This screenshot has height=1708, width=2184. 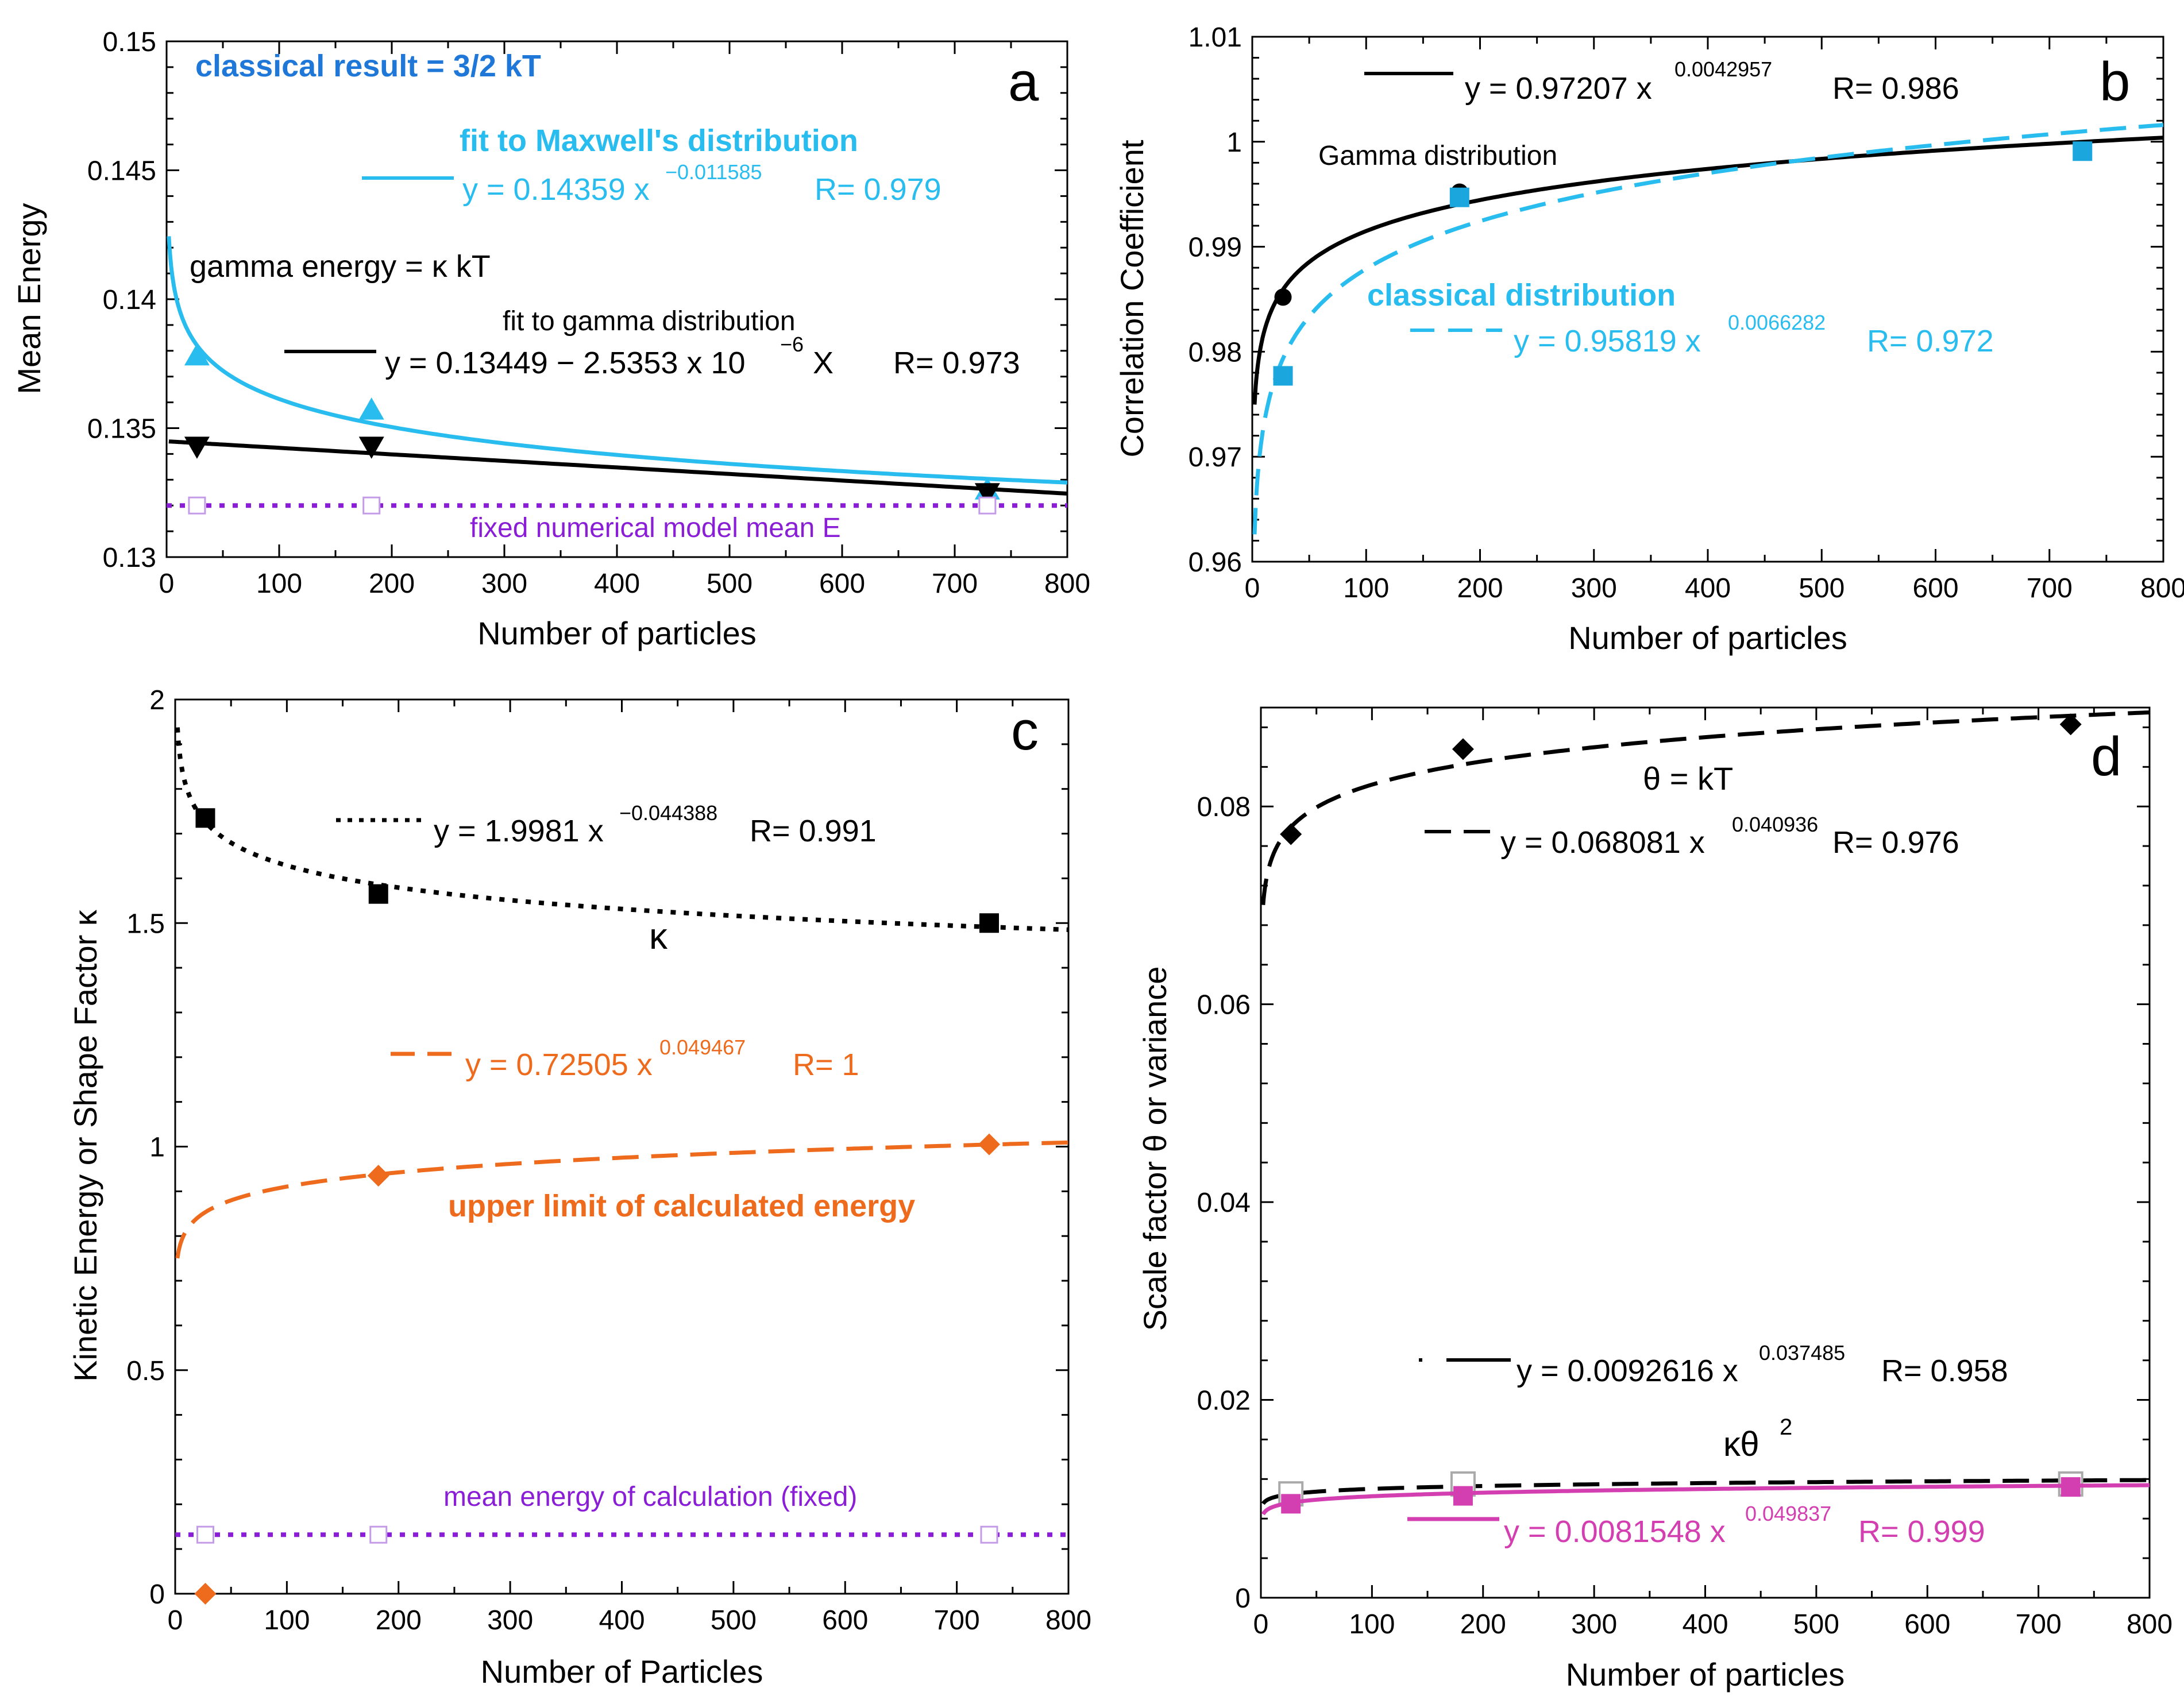 I want to click on b-x-tick-label: 100, so click(x=1366, y=588).